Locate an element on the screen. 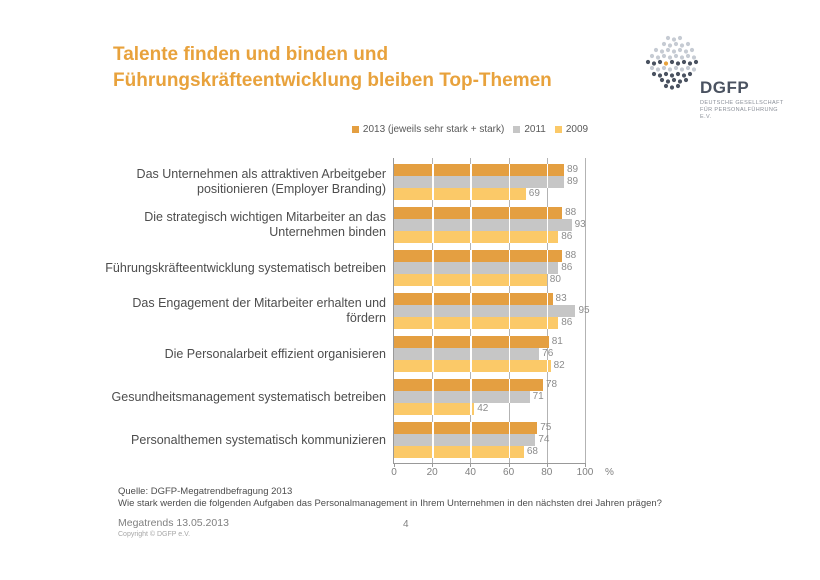 The height and width of the screenshot is (580, 820). bar-row: 76 is located at coordinates (489, 354).